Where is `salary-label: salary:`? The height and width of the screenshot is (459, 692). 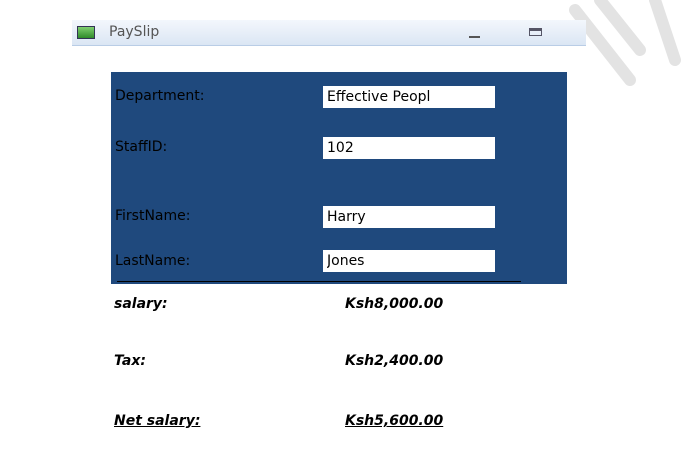
salary-label: salary: is located at coordinates (141, 304).